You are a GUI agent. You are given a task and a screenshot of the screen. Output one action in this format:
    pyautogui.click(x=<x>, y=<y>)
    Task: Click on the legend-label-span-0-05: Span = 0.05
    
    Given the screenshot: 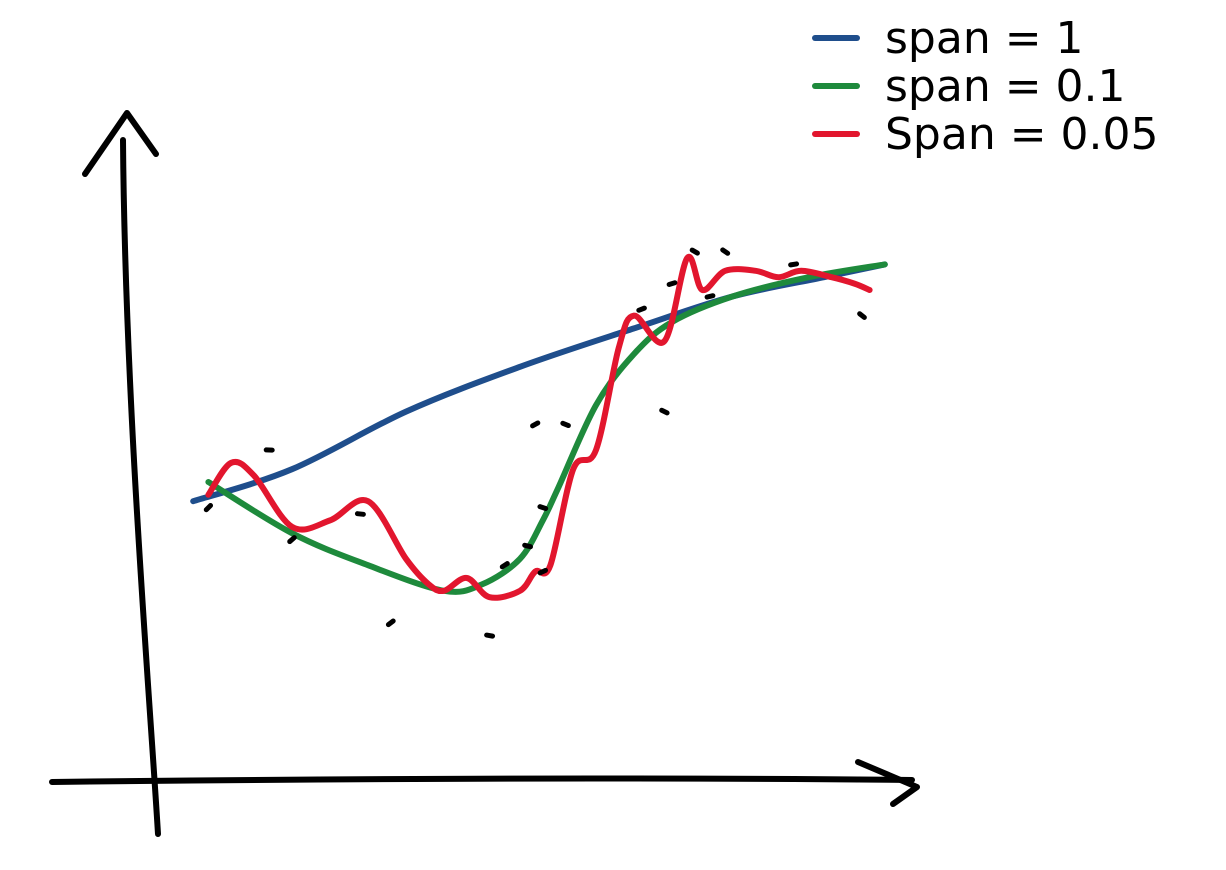 What is the action you would take?
    pyautogui.click(x=1022, y=134)
    